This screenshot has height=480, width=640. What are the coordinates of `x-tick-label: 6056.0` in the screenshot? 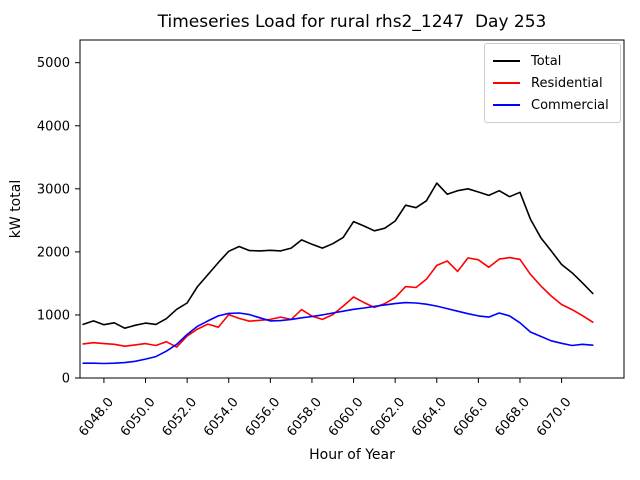 It's located at (263, 417).